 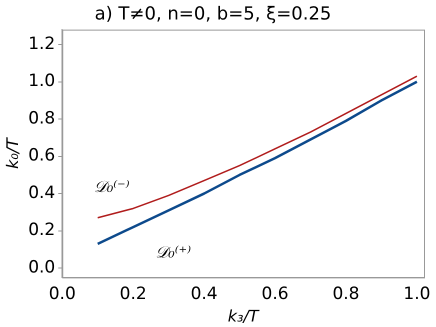 I want to click on y-tick-label: 0.8, so click(x=42, y=118).